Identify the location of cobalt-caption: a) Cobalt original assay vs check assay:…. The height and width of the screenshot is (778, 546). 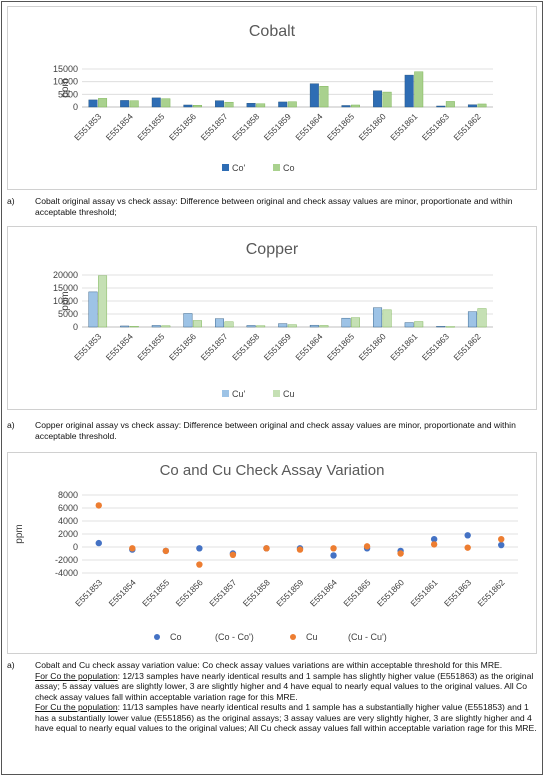
(273, 208).